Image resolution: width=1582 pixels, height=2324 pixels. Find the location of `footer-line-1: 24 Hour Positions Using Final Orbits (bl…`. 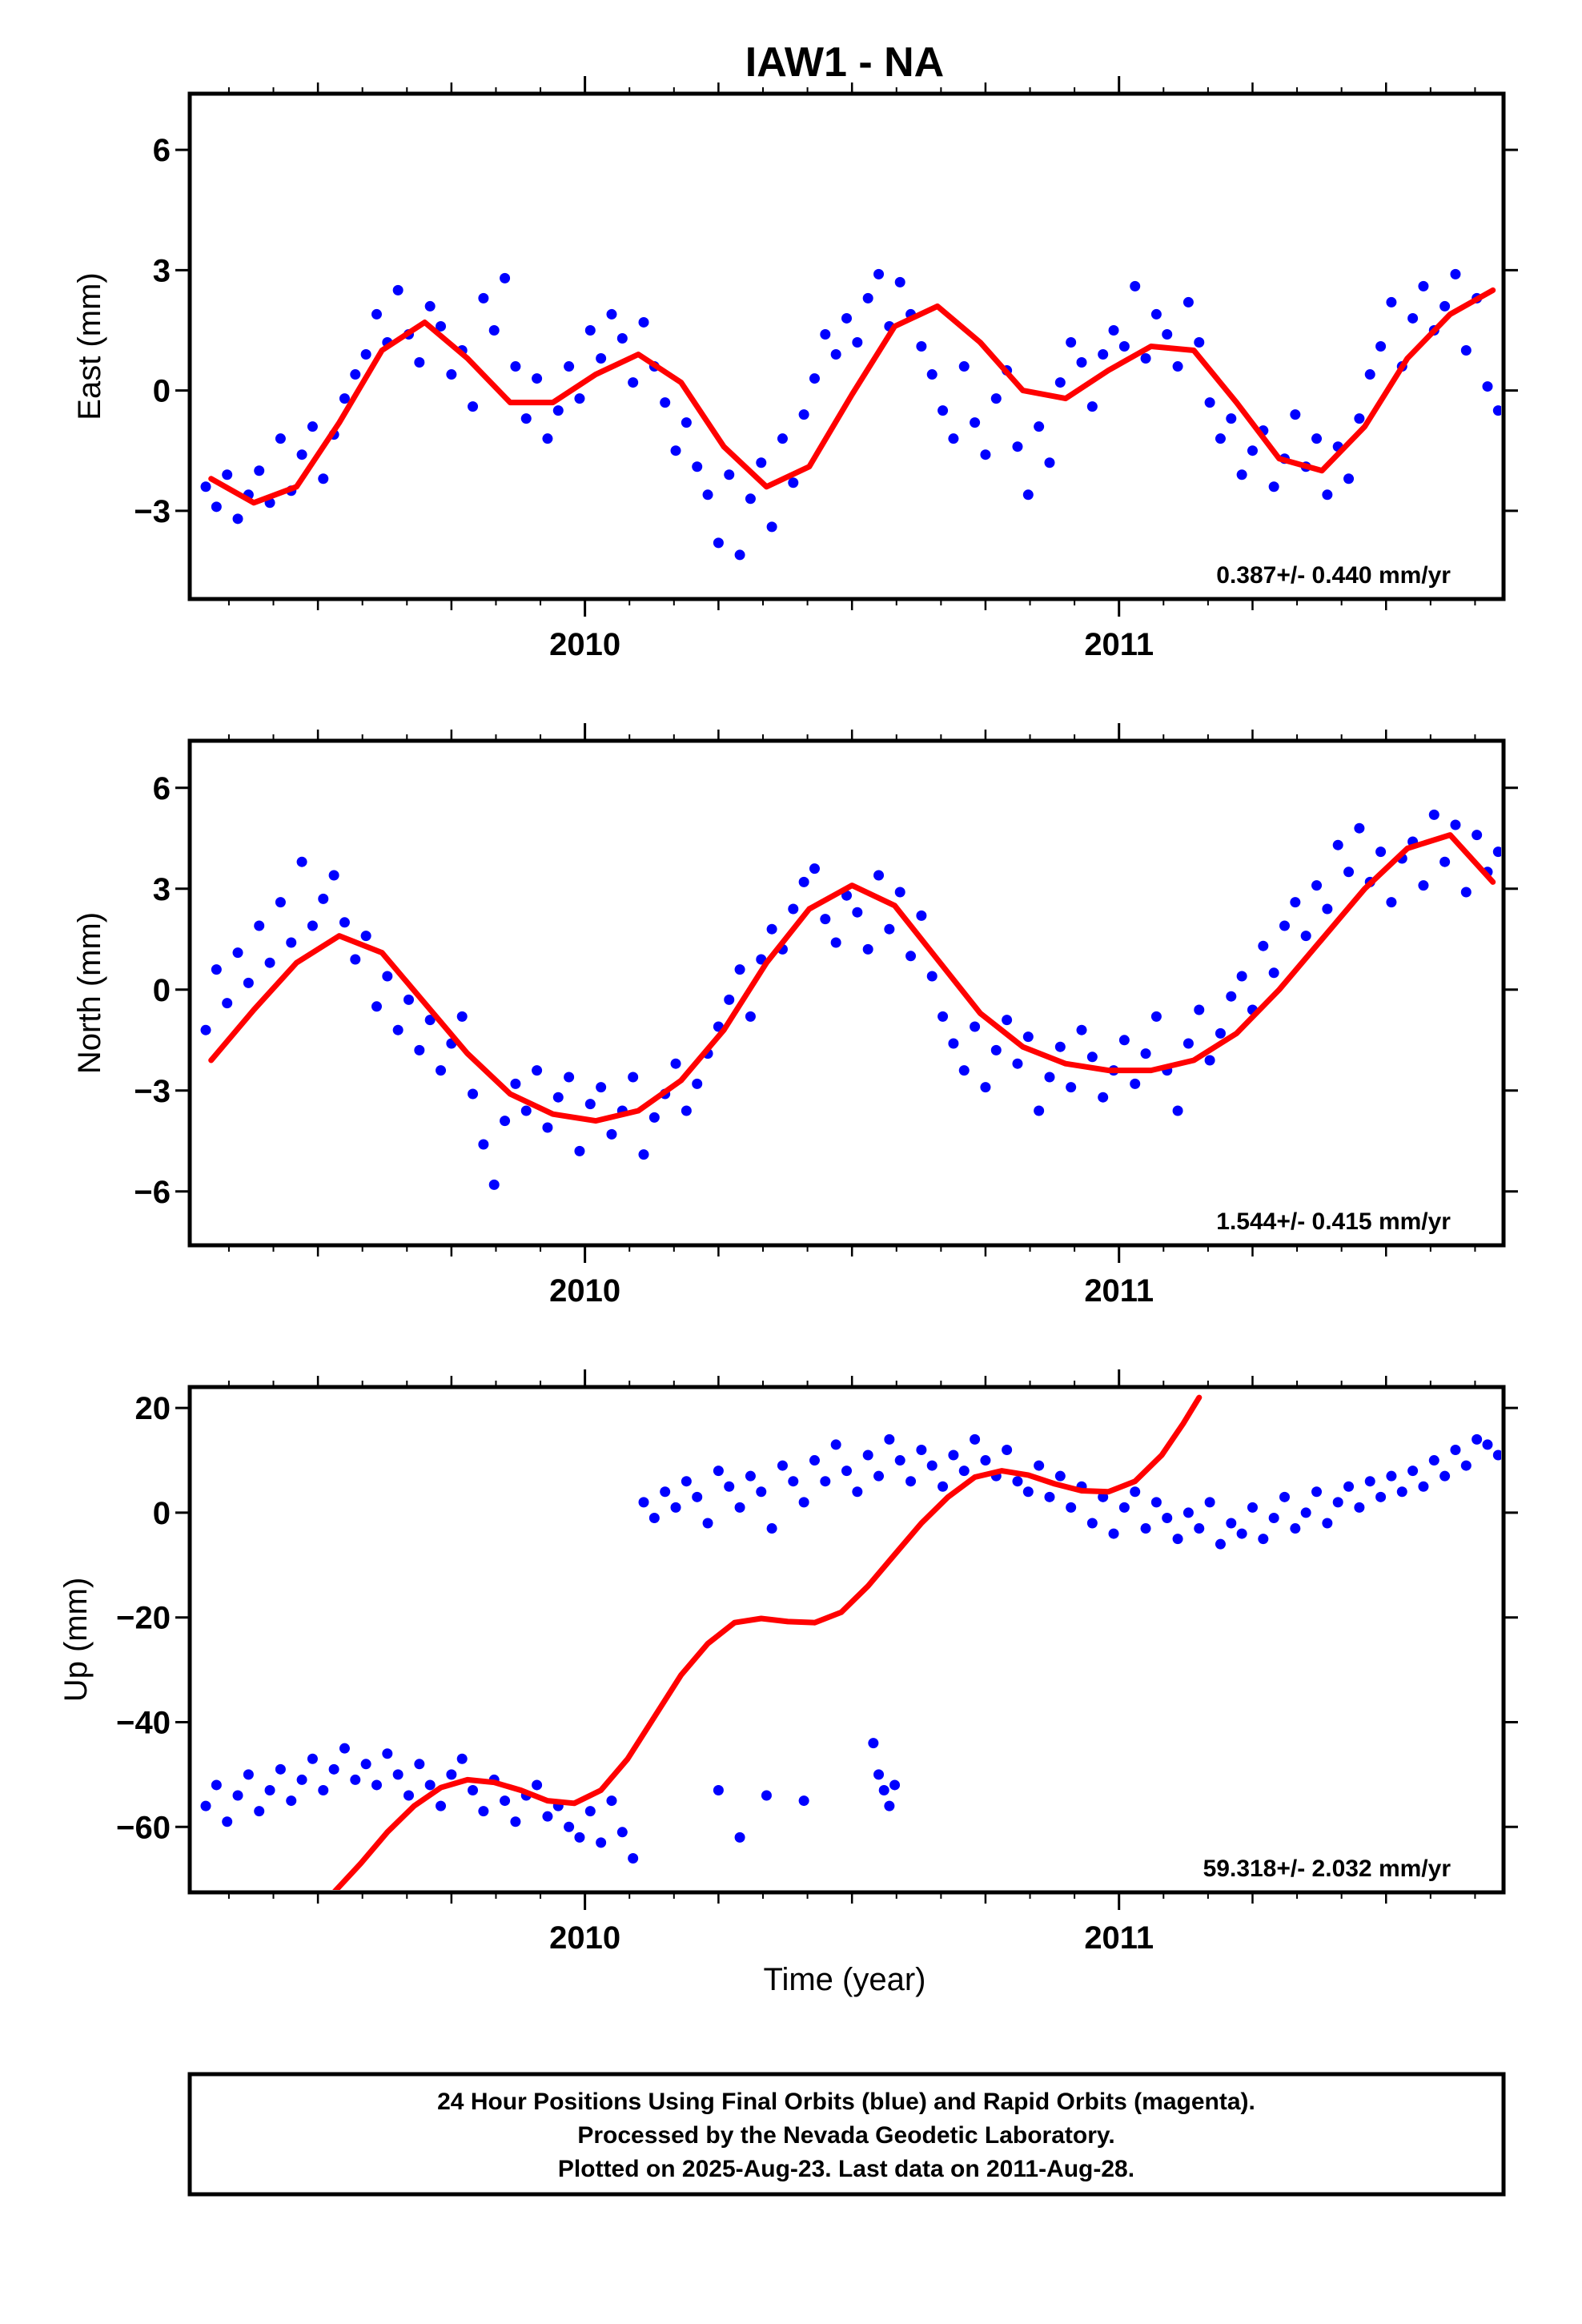

footer-line-1: 24 Hour Positions Using Final Orbits (bl… is located at coordinates (846, 2102).